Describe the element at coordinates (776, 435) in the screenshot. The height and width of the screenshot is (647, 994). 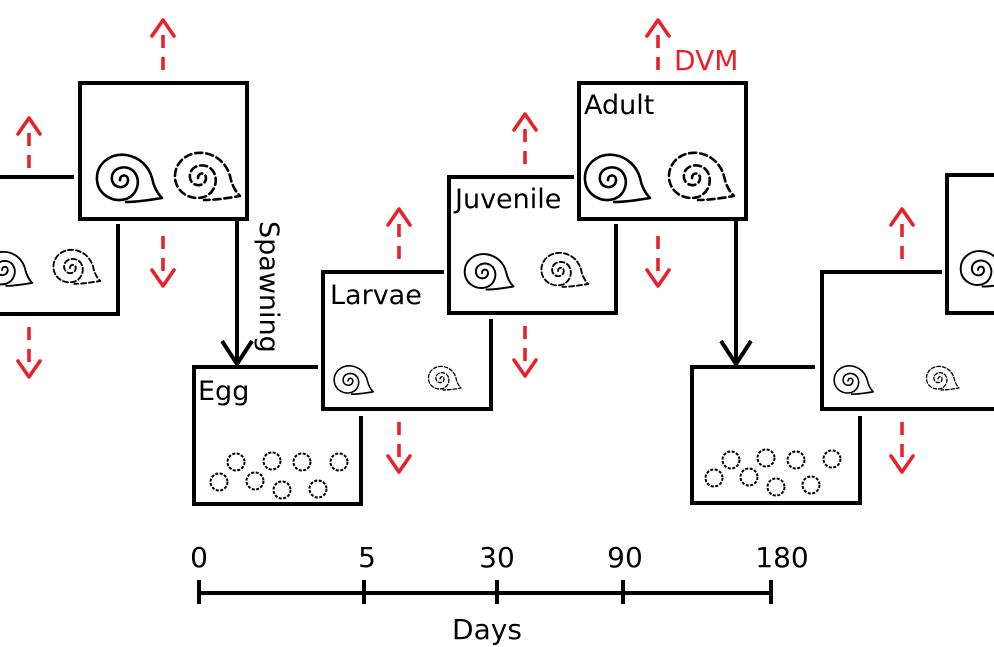
I see `next-egg-box` at that location.